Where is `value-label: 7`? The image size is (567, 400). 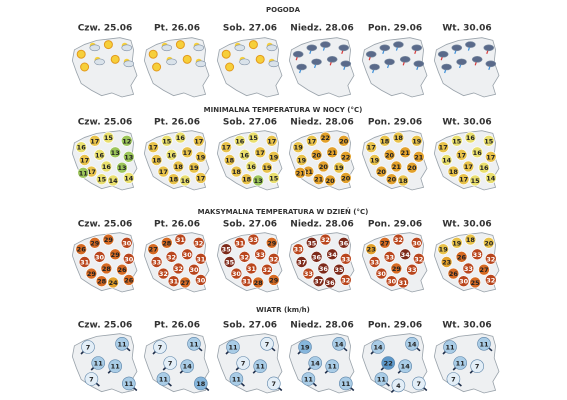
value-label: 7 is located at coordinates (419, 384).